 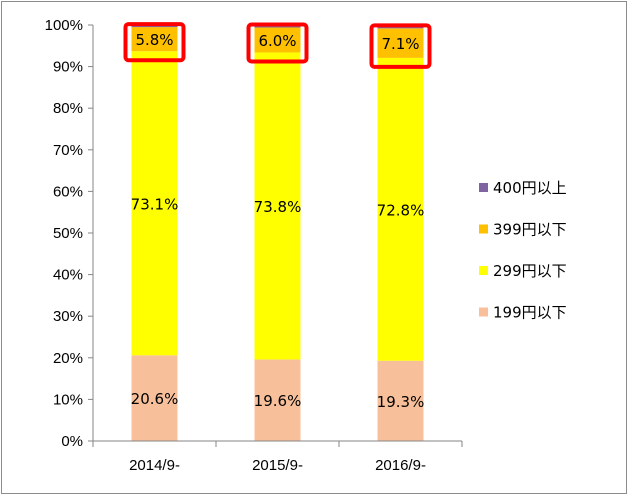 I want to click on y-tick-label: 60%, so click(x=68, y=191).